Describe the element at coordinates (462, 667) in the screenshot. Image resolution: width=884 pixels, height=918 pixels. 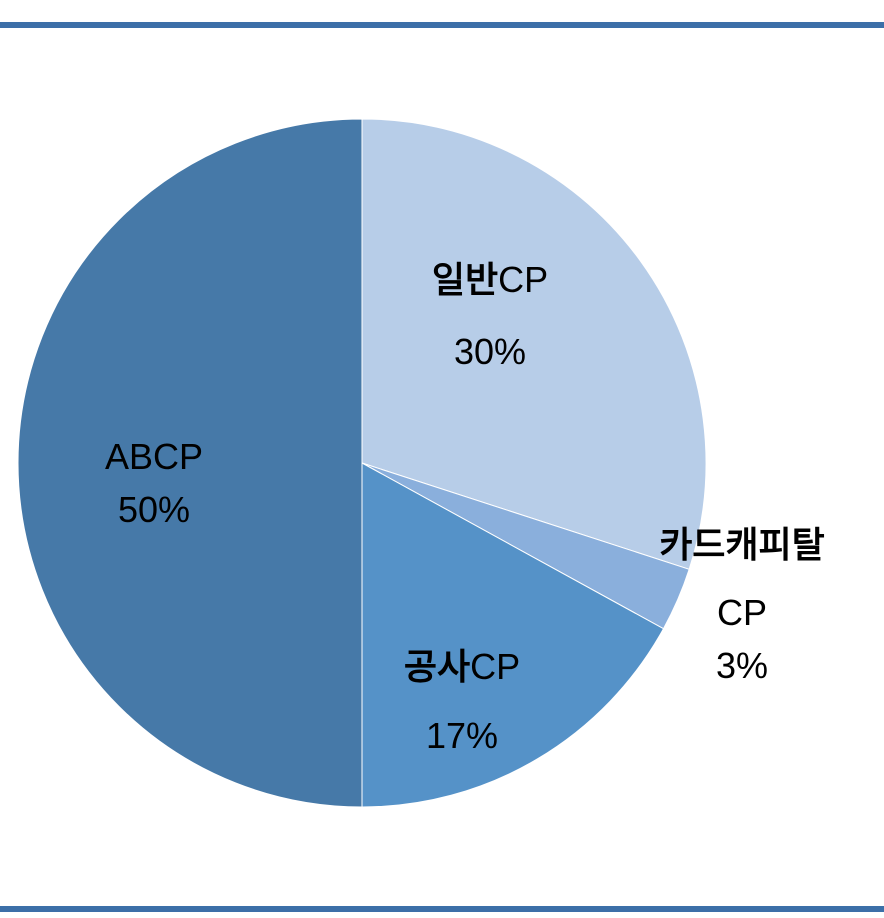
I see `slice-label-public-corp-cp: 공사CP` at that location.